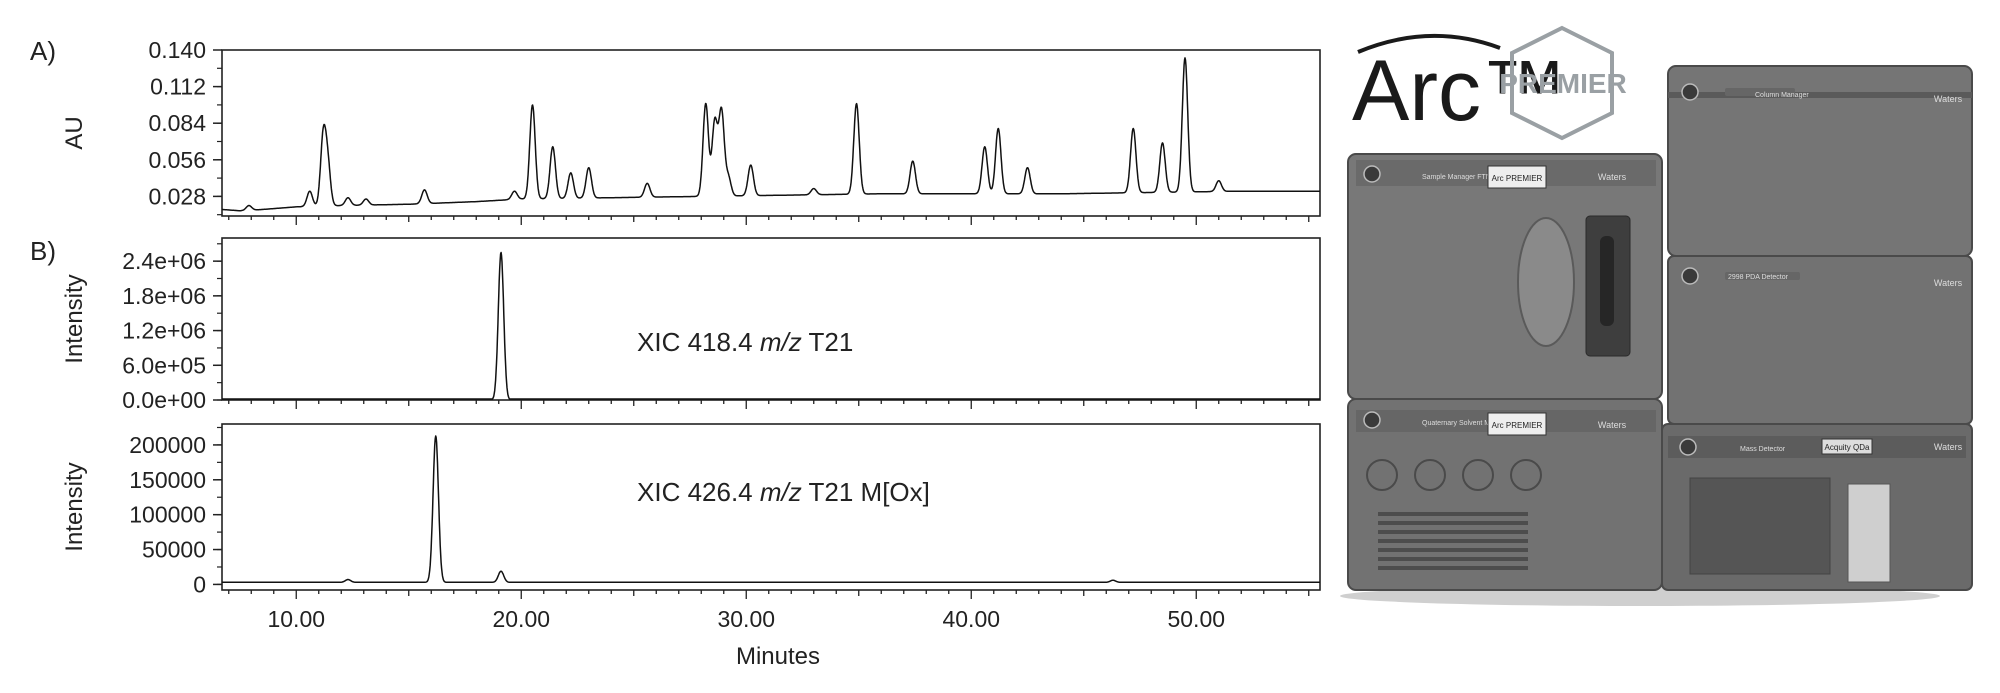  Describe the element at coordinates (866, 492) in the screenshot. I see `xic-426-suffix: T21 M[Ox]` at that location.